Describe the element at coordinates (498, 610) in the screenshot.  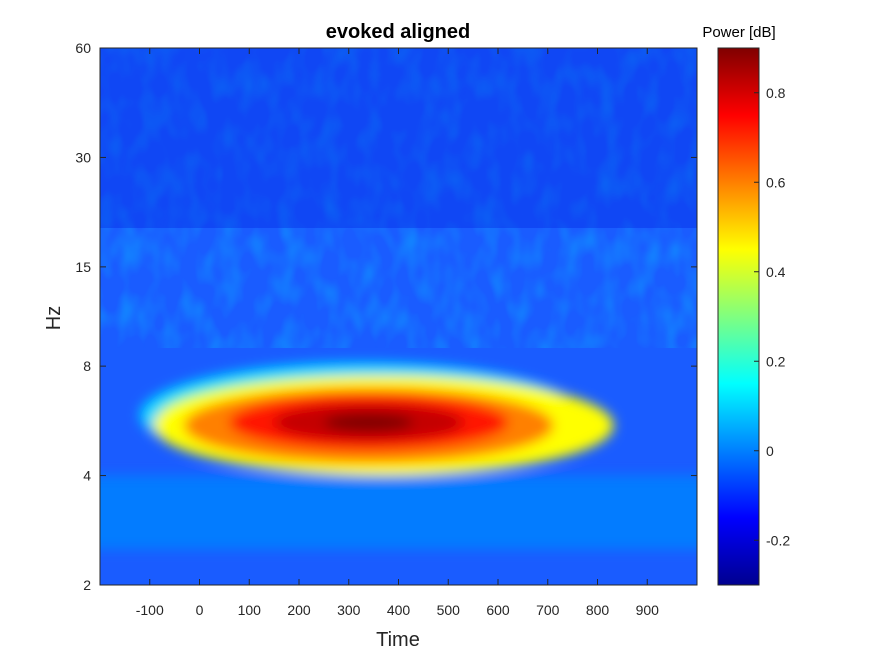
I see `x-tick-label: 600` at that location.